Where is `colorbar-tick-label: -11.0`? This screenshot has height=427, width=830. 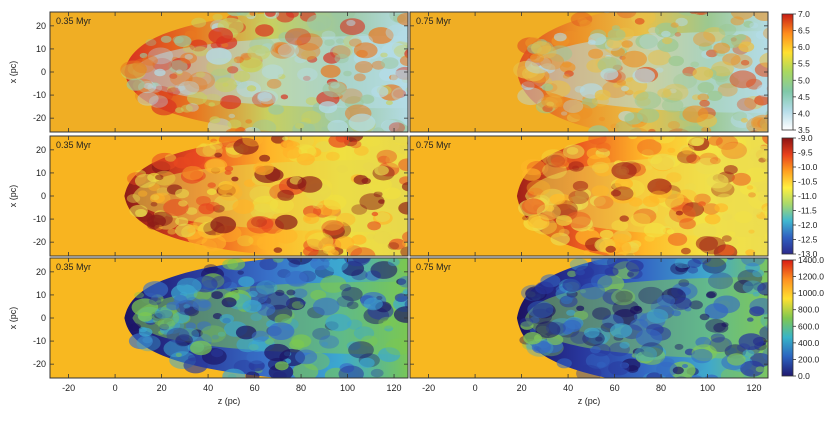
colorbar-tick-label: -11.0 is located at coordinates (807, 196).